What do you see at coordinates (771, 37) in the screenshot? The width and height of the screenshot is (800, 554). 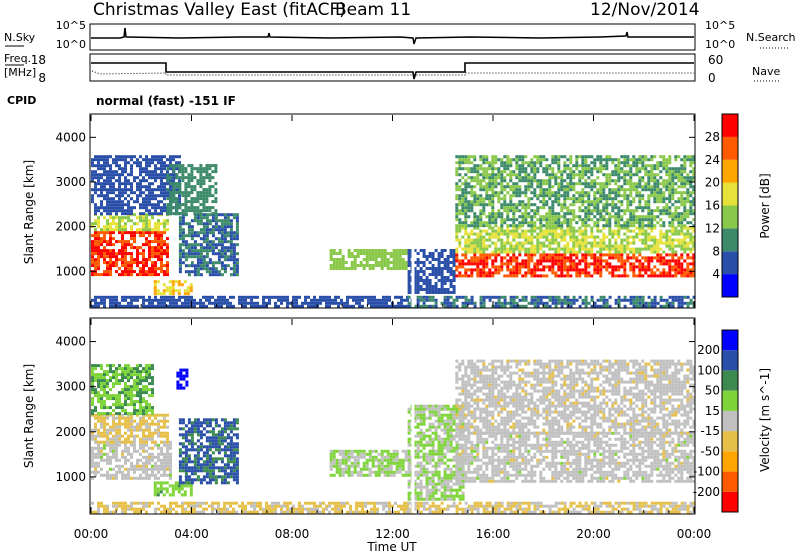 I see `nsearch-label: N.Search` at bounding box center [771, 37].